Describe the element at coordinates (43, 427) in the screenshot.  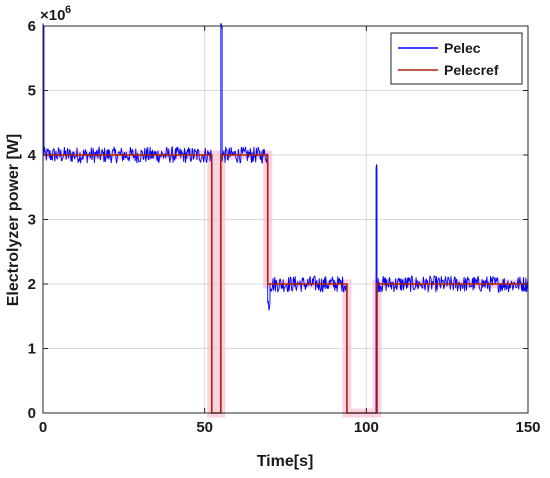
I see `x-tick-label: 0` at that location.